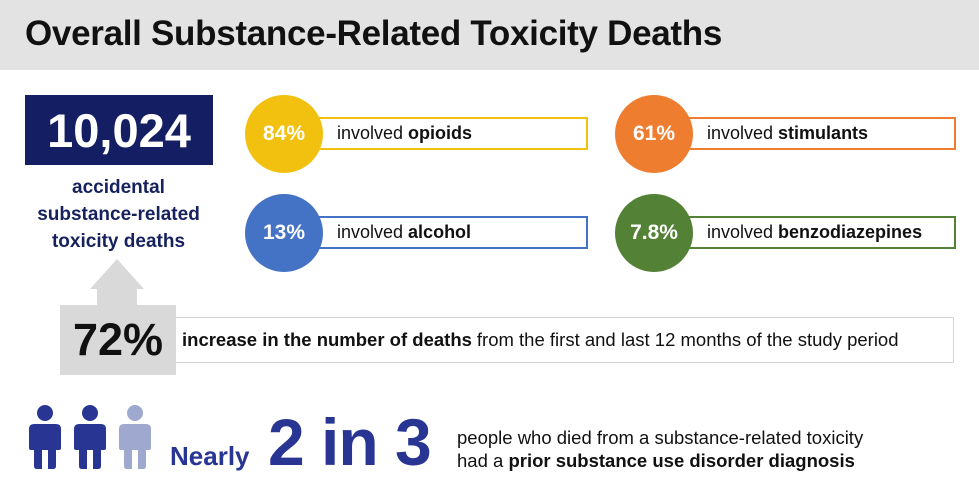 The height and width of the screenshot is (493, 979). Describe the element at coordinates (440, 232) in the screenshot. I see `stat-substance: alcohol` at that location.